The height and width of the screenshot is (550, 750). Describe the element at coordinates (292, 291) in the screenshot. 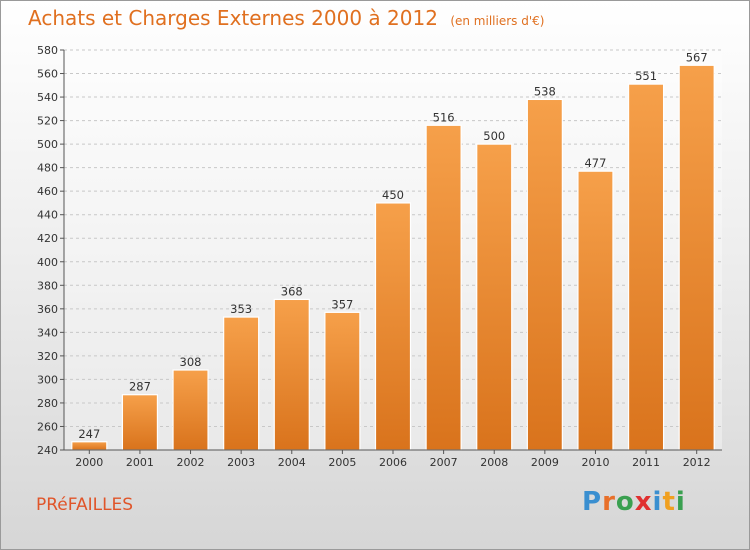

I see `value-label-2004: 368` at that location.